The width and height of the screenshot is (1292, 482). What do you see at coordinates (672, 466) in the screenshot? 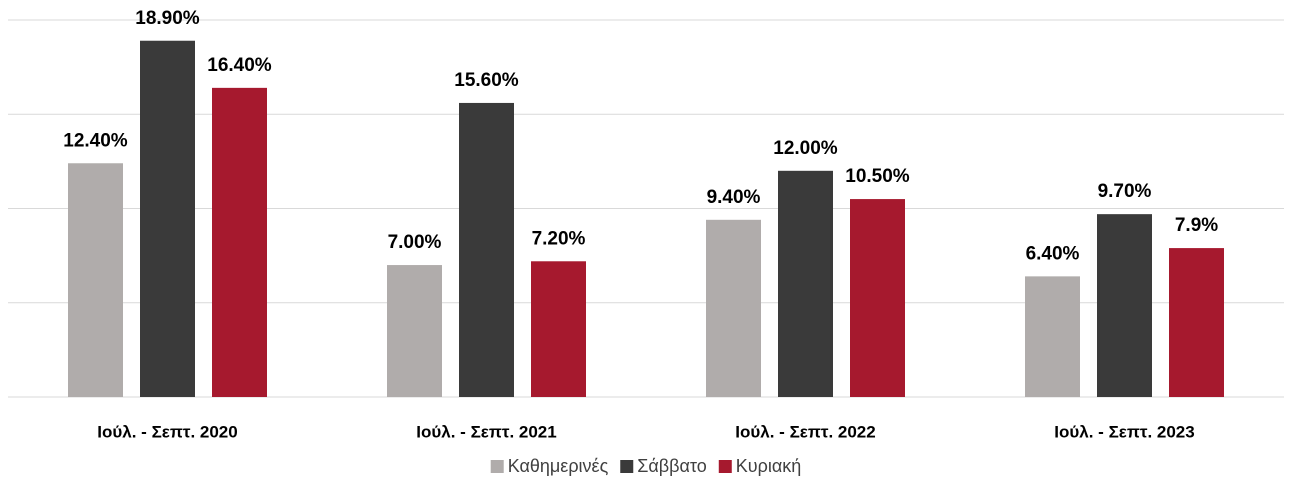
I see `legend-label: Σάββατο` at bounding box center [672, 466].